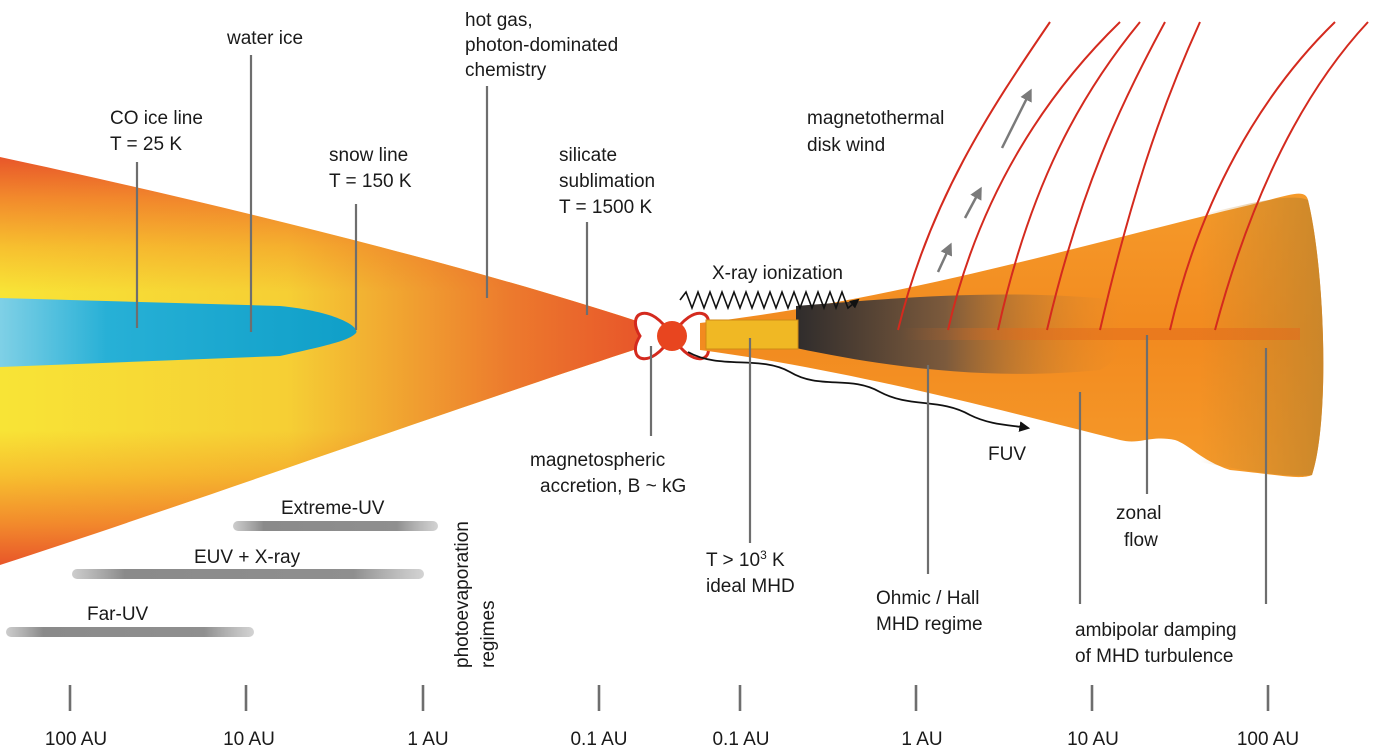 Image resolution: width=1375 pixels, height=754 pixels. I want to click on ice-region, so click(178, 332).